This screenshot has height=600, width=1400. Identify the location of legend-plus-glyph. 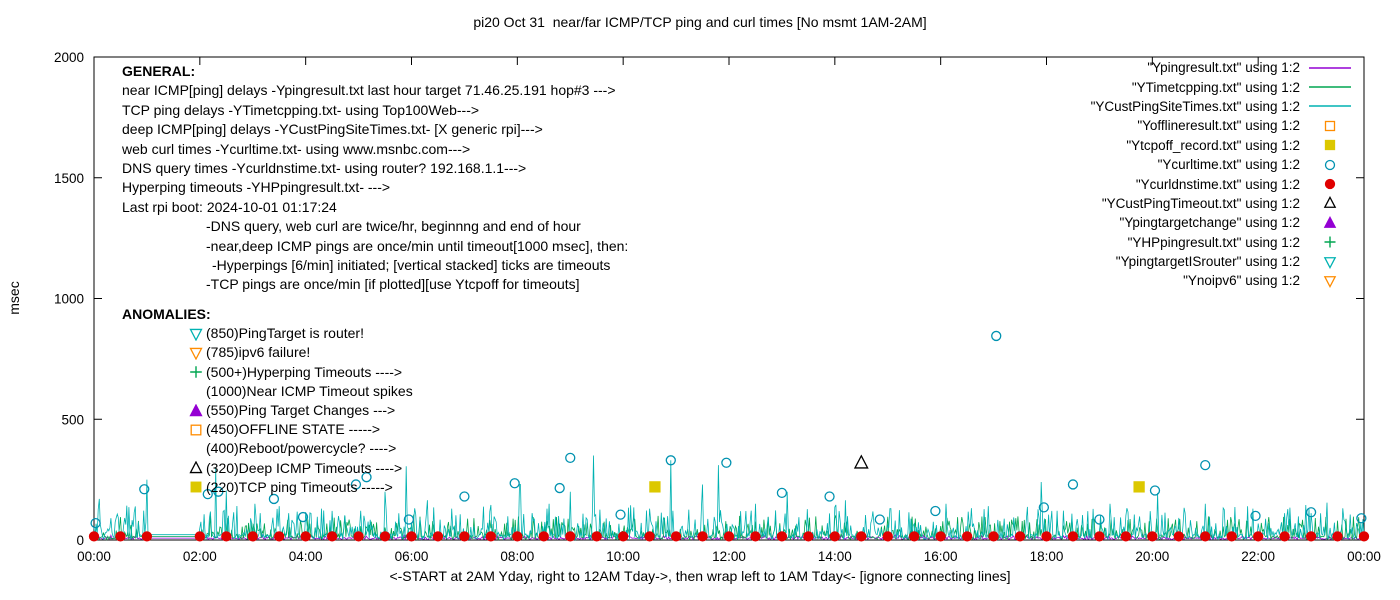
(1330, 242).